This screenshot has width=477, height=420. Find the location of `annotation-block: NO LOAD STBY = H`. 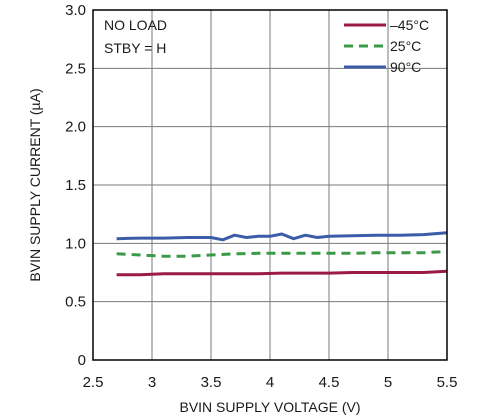

annotation-block: NO LOAD STBY = H is located at coordinates (135, 36).